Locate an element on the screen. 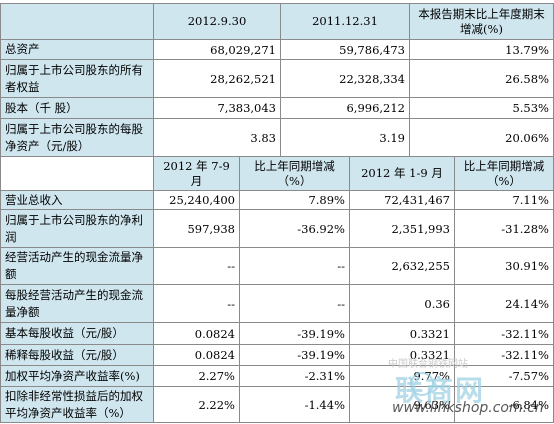 The height and width of the screenshot is (424, 554). table-cell: 7.89% is located at coordinates (294, 200).